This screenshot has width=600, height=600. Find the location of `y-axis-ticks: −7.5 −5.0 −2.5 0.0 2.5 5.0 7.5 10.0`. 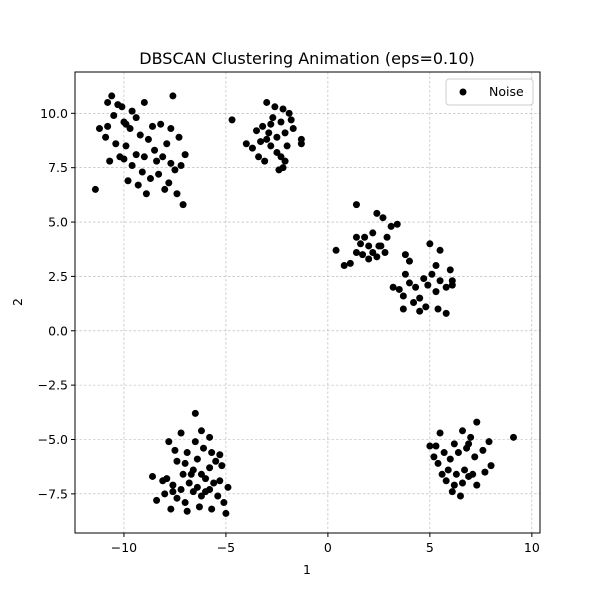

y-axis-ticks: −7.5 −5.0 −2.5 0.0 2.5 5.0 7.5 10.0 is located at coordinates (56, 303).